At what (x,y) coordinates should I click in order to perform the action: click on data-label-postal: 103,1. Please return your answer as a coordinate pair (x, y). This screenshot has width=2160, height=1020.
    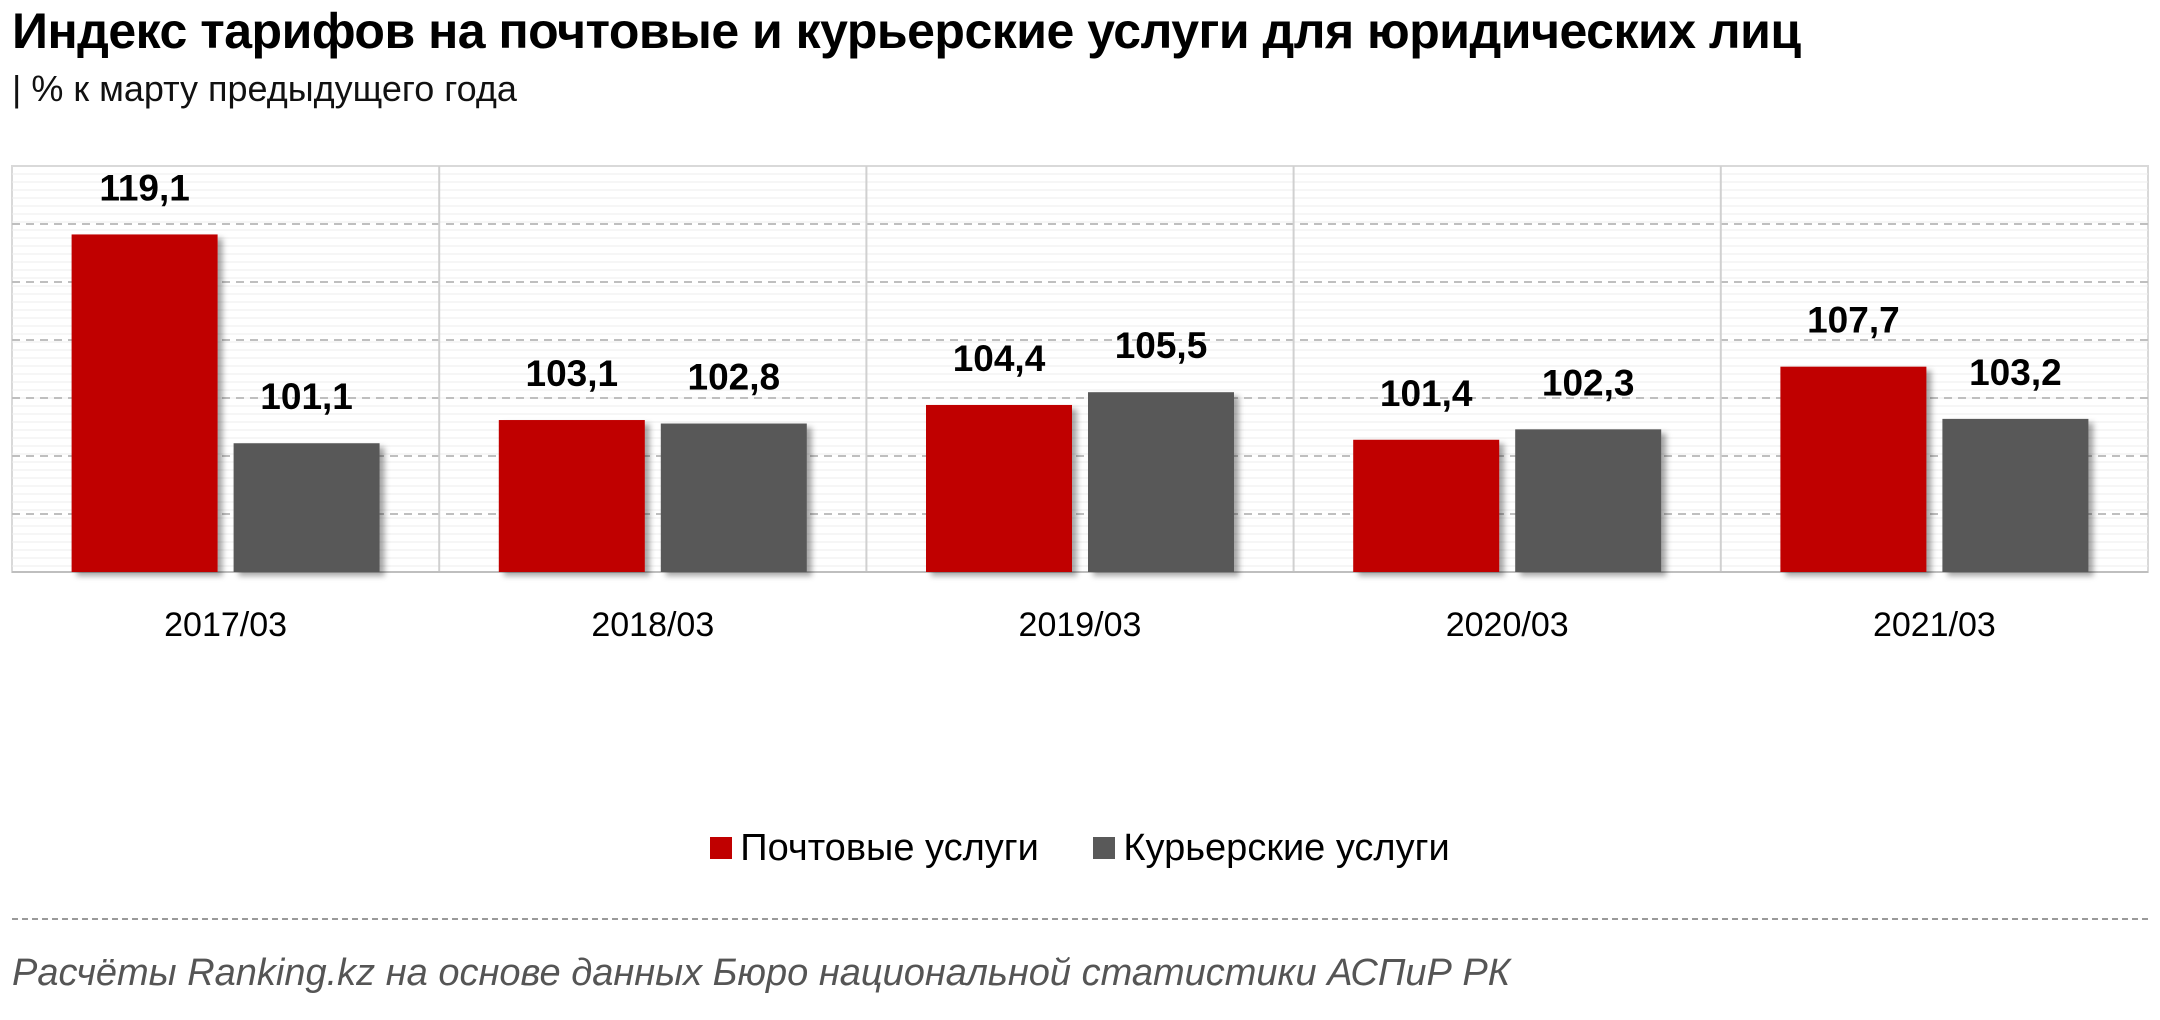
    Looking at the image, I should click on (572, 373).